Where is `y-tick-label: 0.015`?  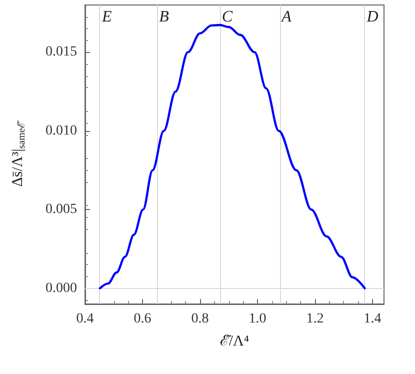 y-tick-label: 0.015 is located at coordinates (61, 52).